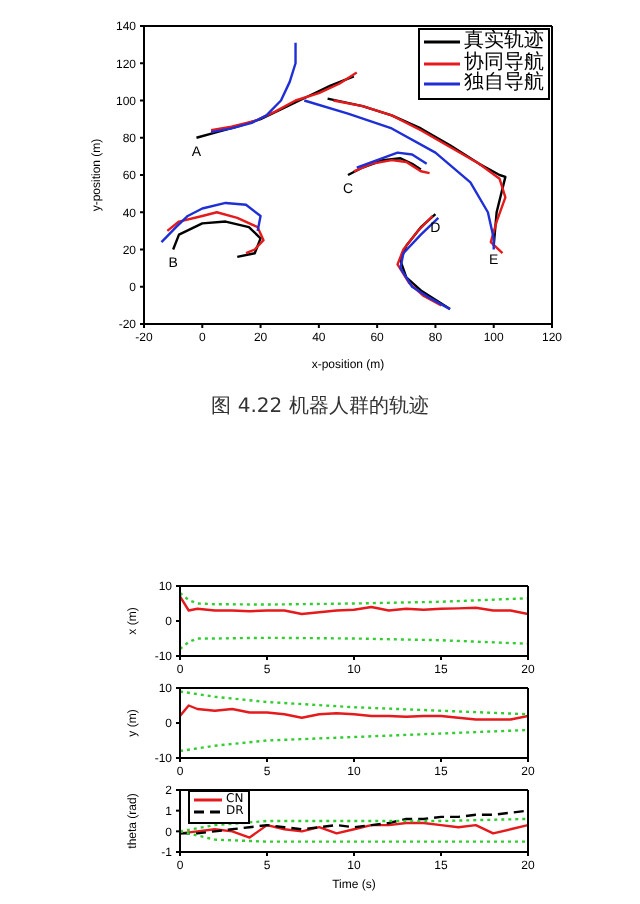 The image size is (640, 904). What do you see at coordinates (504, 62) in the screenshot?
I see `legend-label: 协同导航` at bounding box center [504, 62].